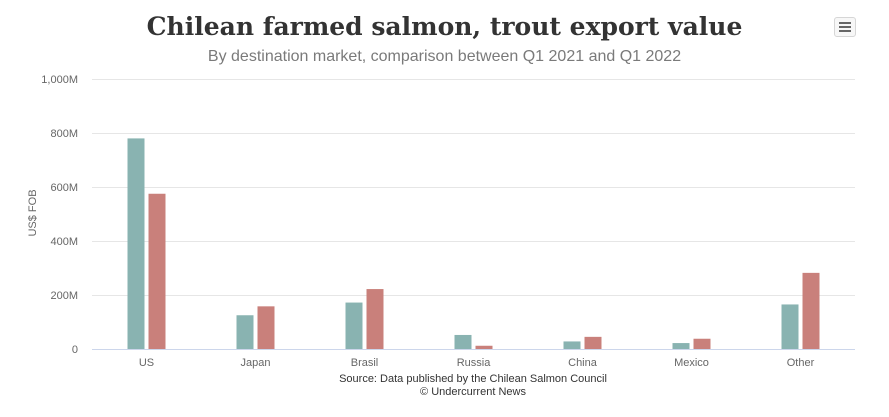 The image size is (889, 417). Describe the element at coordinates (474, 363) in the screenshot. I see `x-tick-label: Russia` at that location.